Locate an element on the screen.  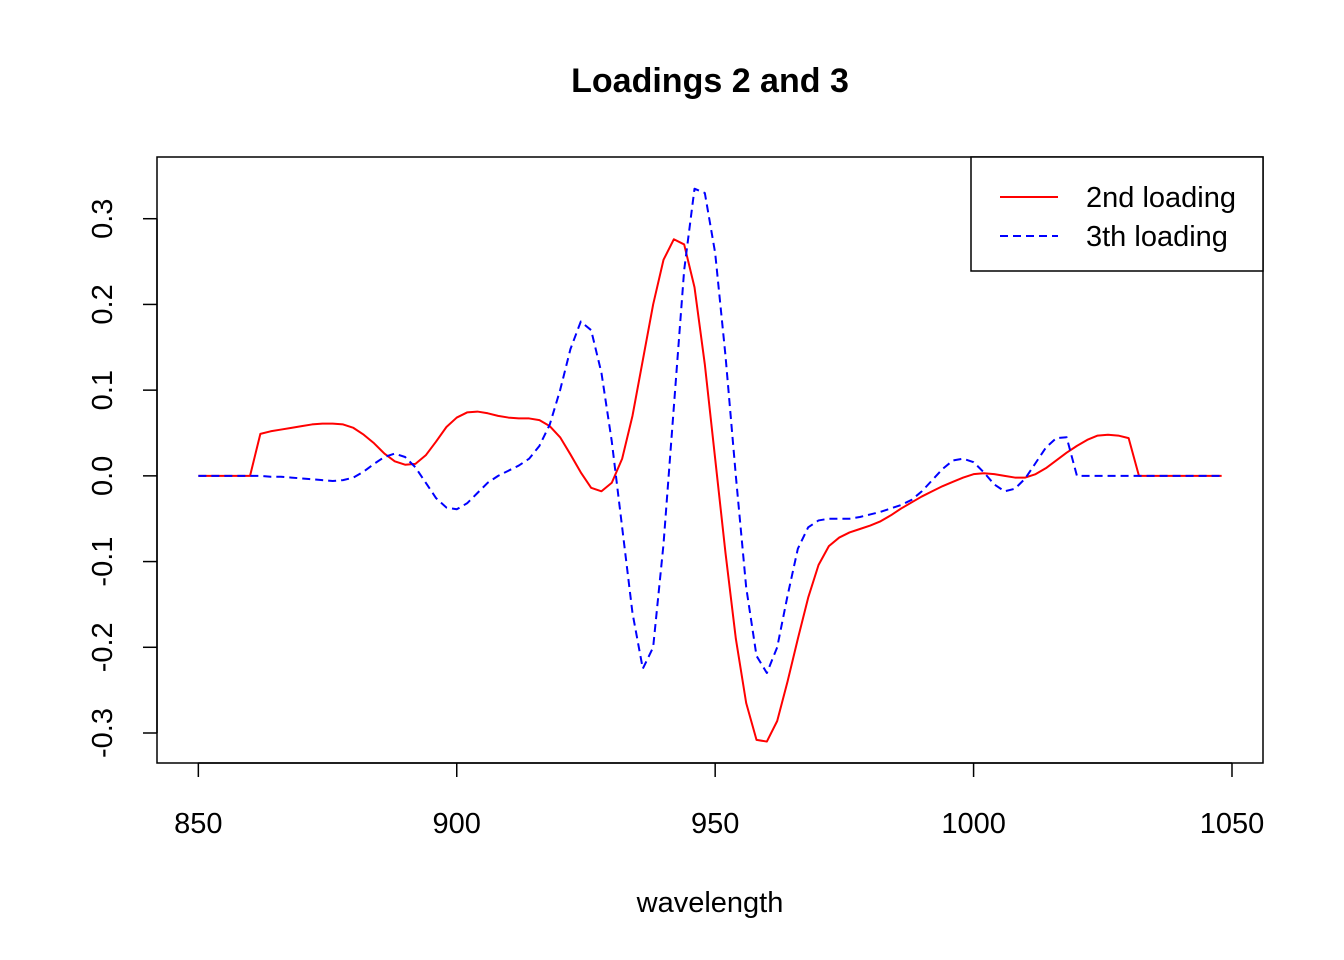
chart-title: Loadings 2 and 3 is located at coordinates (710, 81).